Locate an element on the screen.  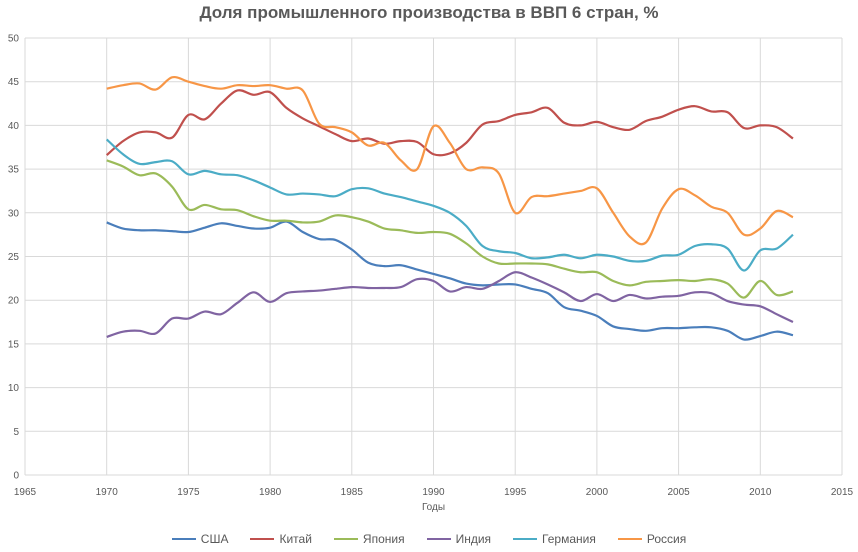
legend-label: Япония is located at coordinates (383, 539).